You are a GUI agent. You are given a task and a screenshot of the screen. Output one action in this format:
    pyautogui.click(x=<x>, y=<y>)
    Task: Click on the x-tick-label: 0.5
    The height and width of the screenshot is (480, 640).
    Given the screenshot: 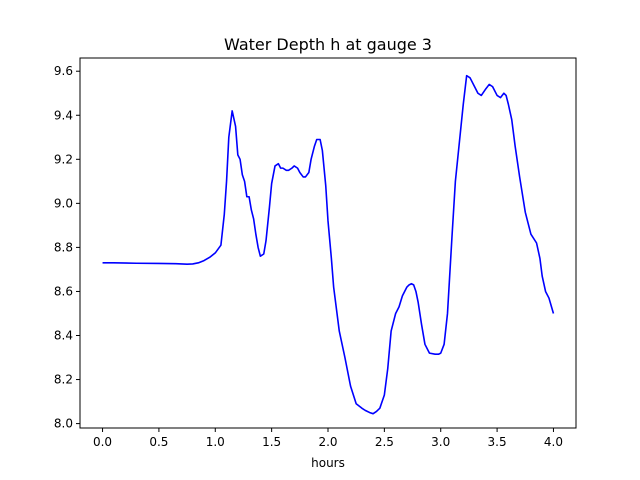 What is the action you would take?
    pyautogui.click(x=158, y=442)
    